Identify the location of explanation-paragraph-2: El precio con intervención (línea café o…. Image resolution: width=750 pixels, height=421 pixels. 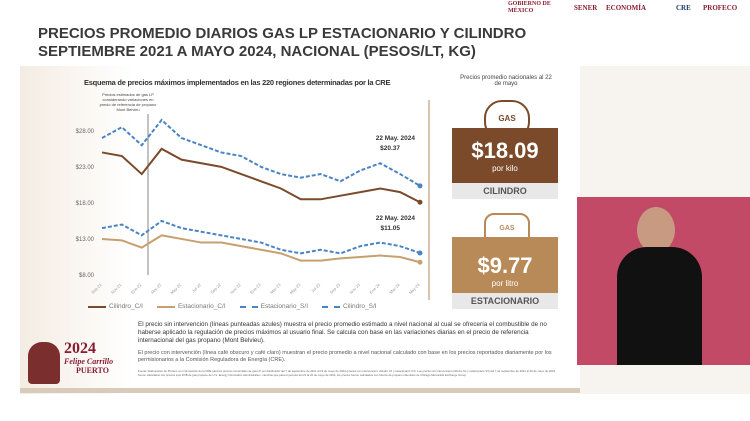
(345, 356).